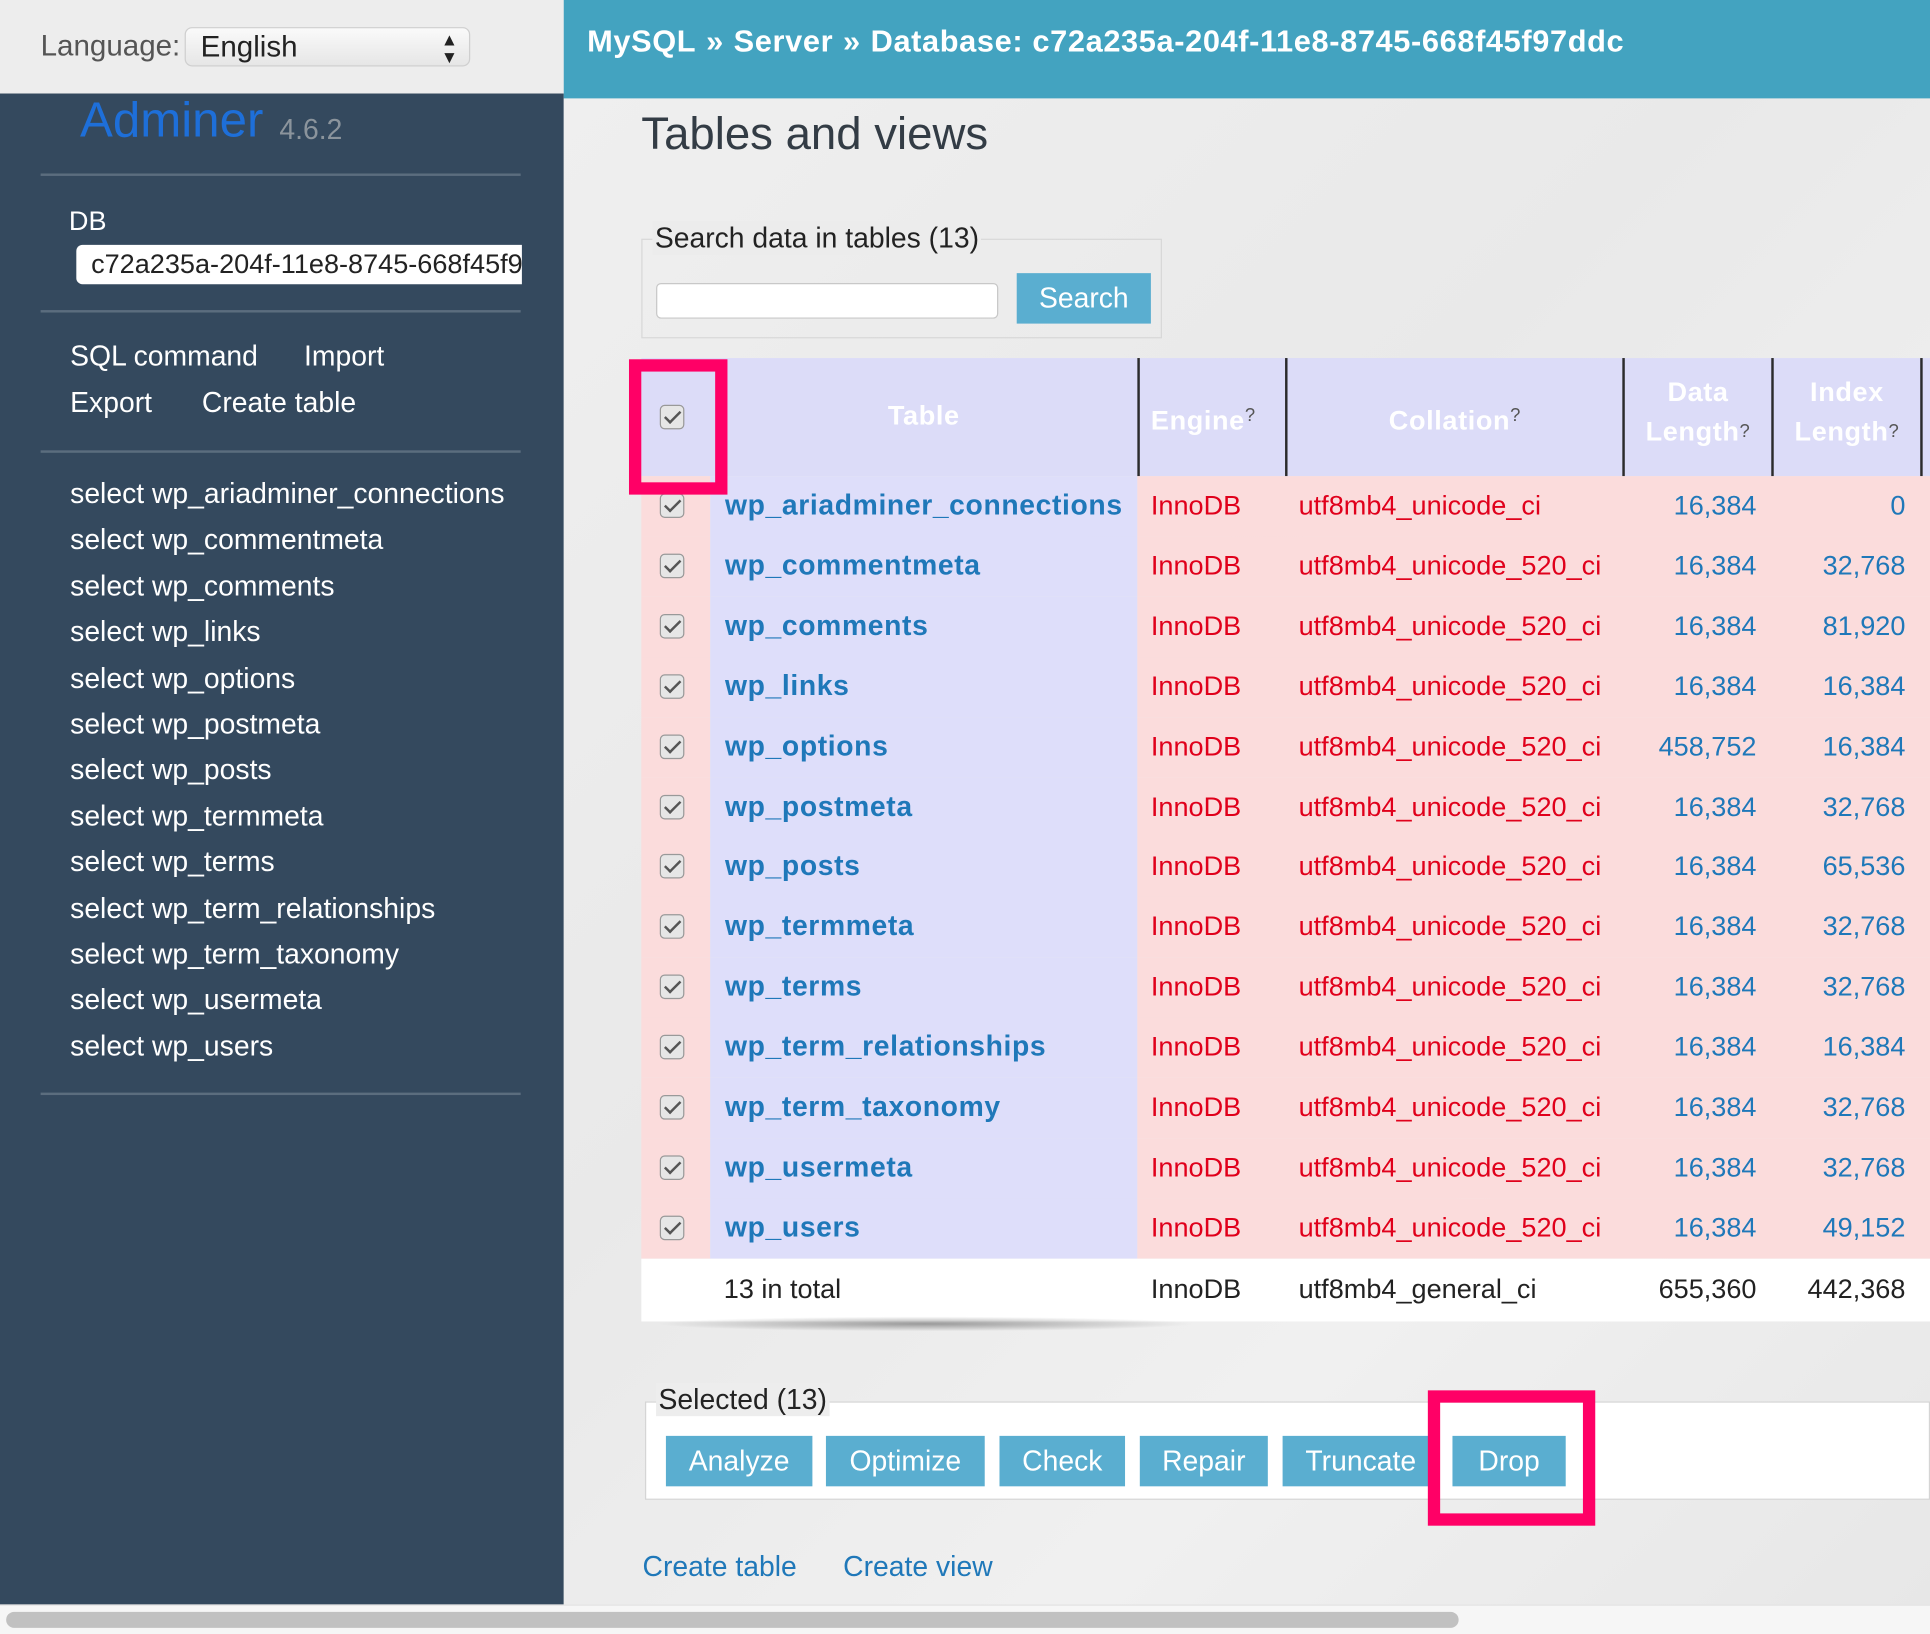 Image resolution: width=1930 pixels, height=1634 pixels. Describe the element at coordinates (1864, 866) in the screenshot. I see `index-length-link: 65,536` at that location.